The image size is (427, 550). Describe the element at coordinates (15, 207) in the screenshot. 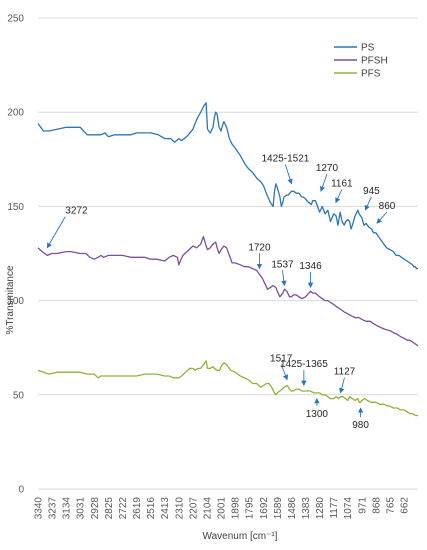

I see `y-tick-label: 150` at that location.